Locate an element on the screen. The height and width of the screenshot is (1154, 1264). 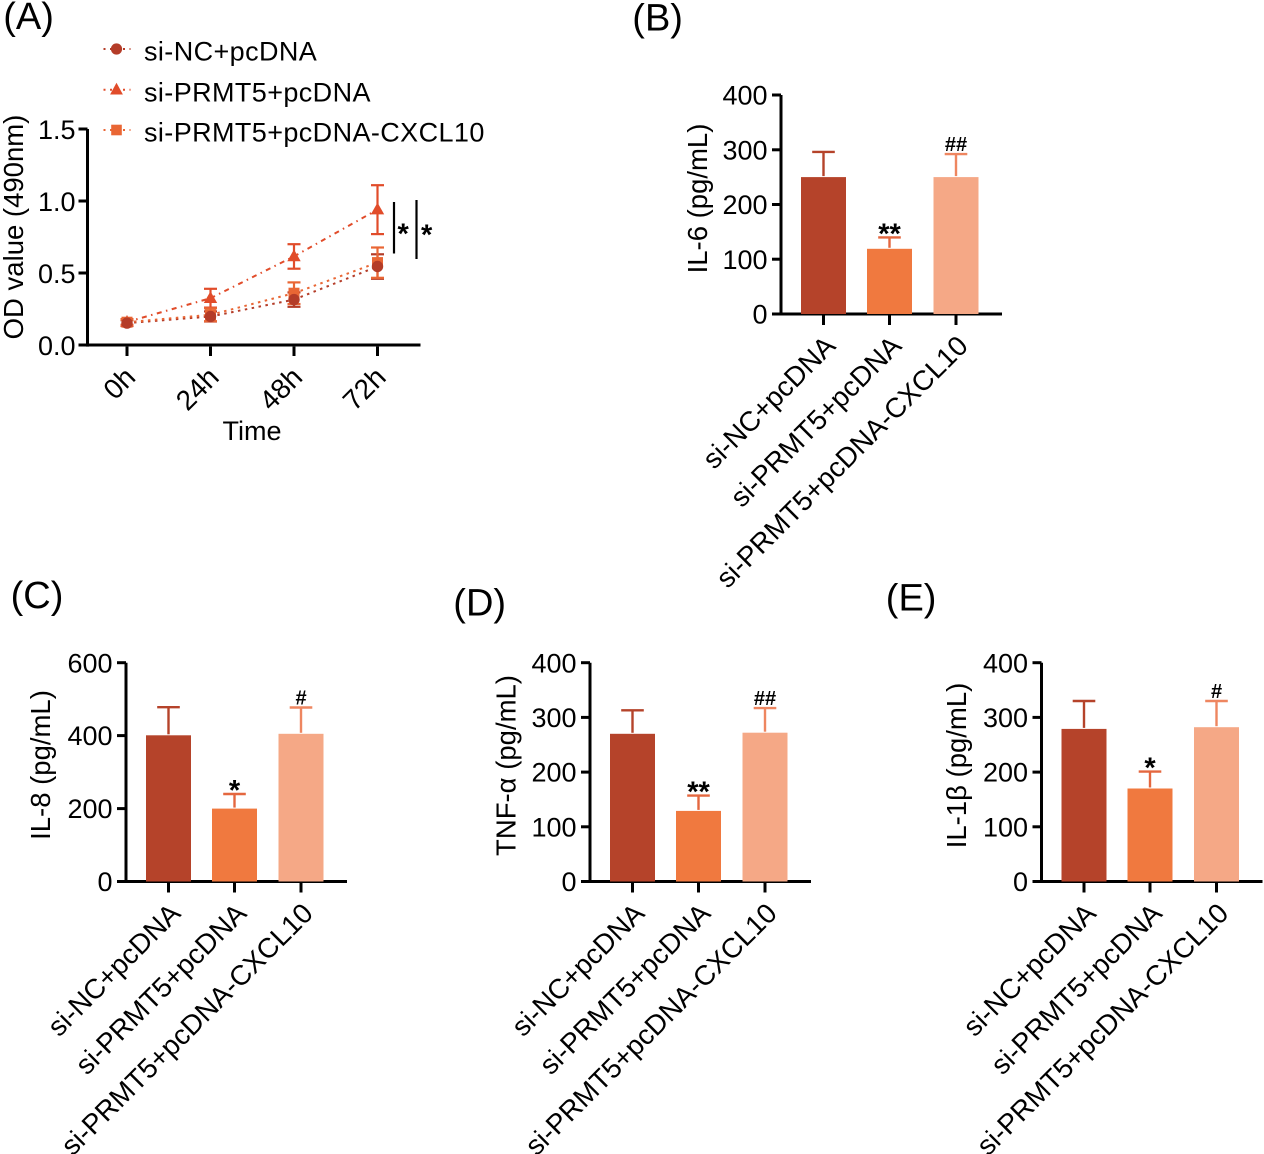
svg-text: si-PRMT5+pcDNA is located at coordinates (257, 92).